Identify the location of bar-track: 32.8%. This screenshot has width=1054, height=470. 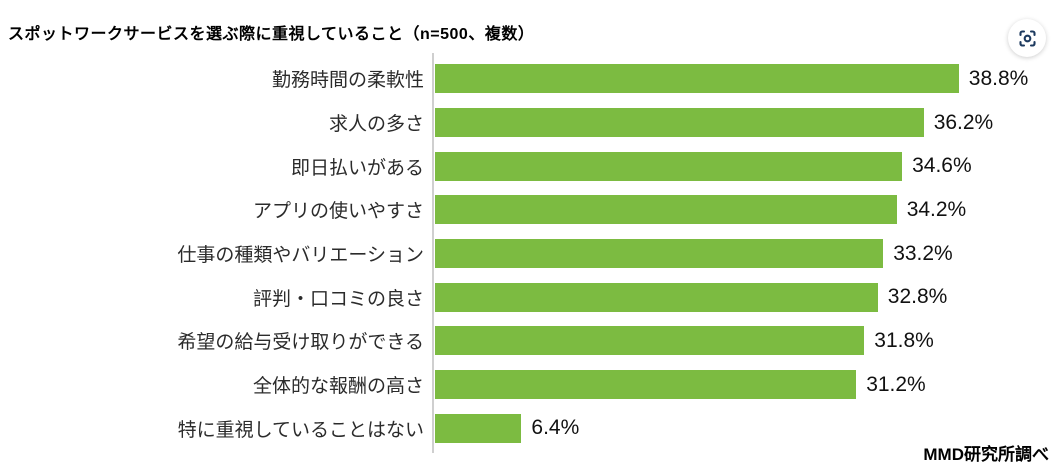
(743, 297).